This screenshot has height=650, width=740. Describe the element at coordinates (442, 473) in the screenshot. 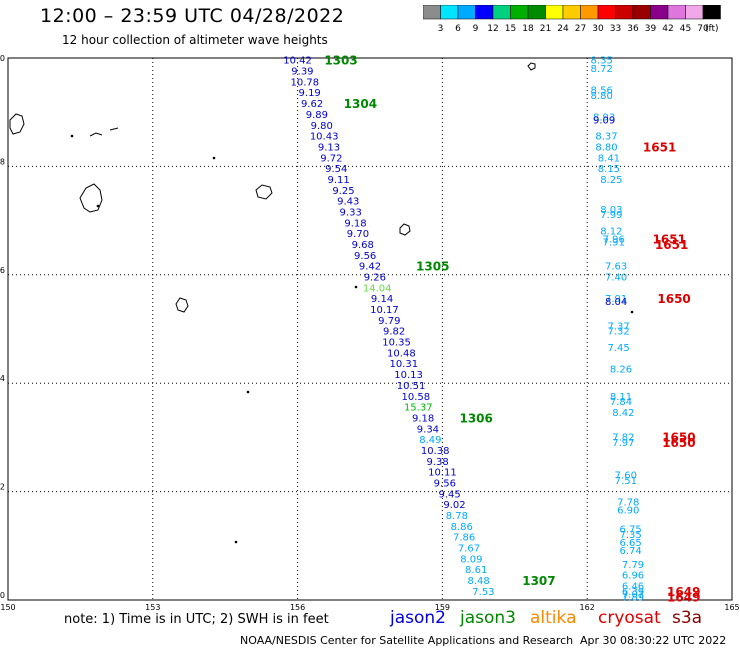

I see `wave-height-label: 10.11` at that location.